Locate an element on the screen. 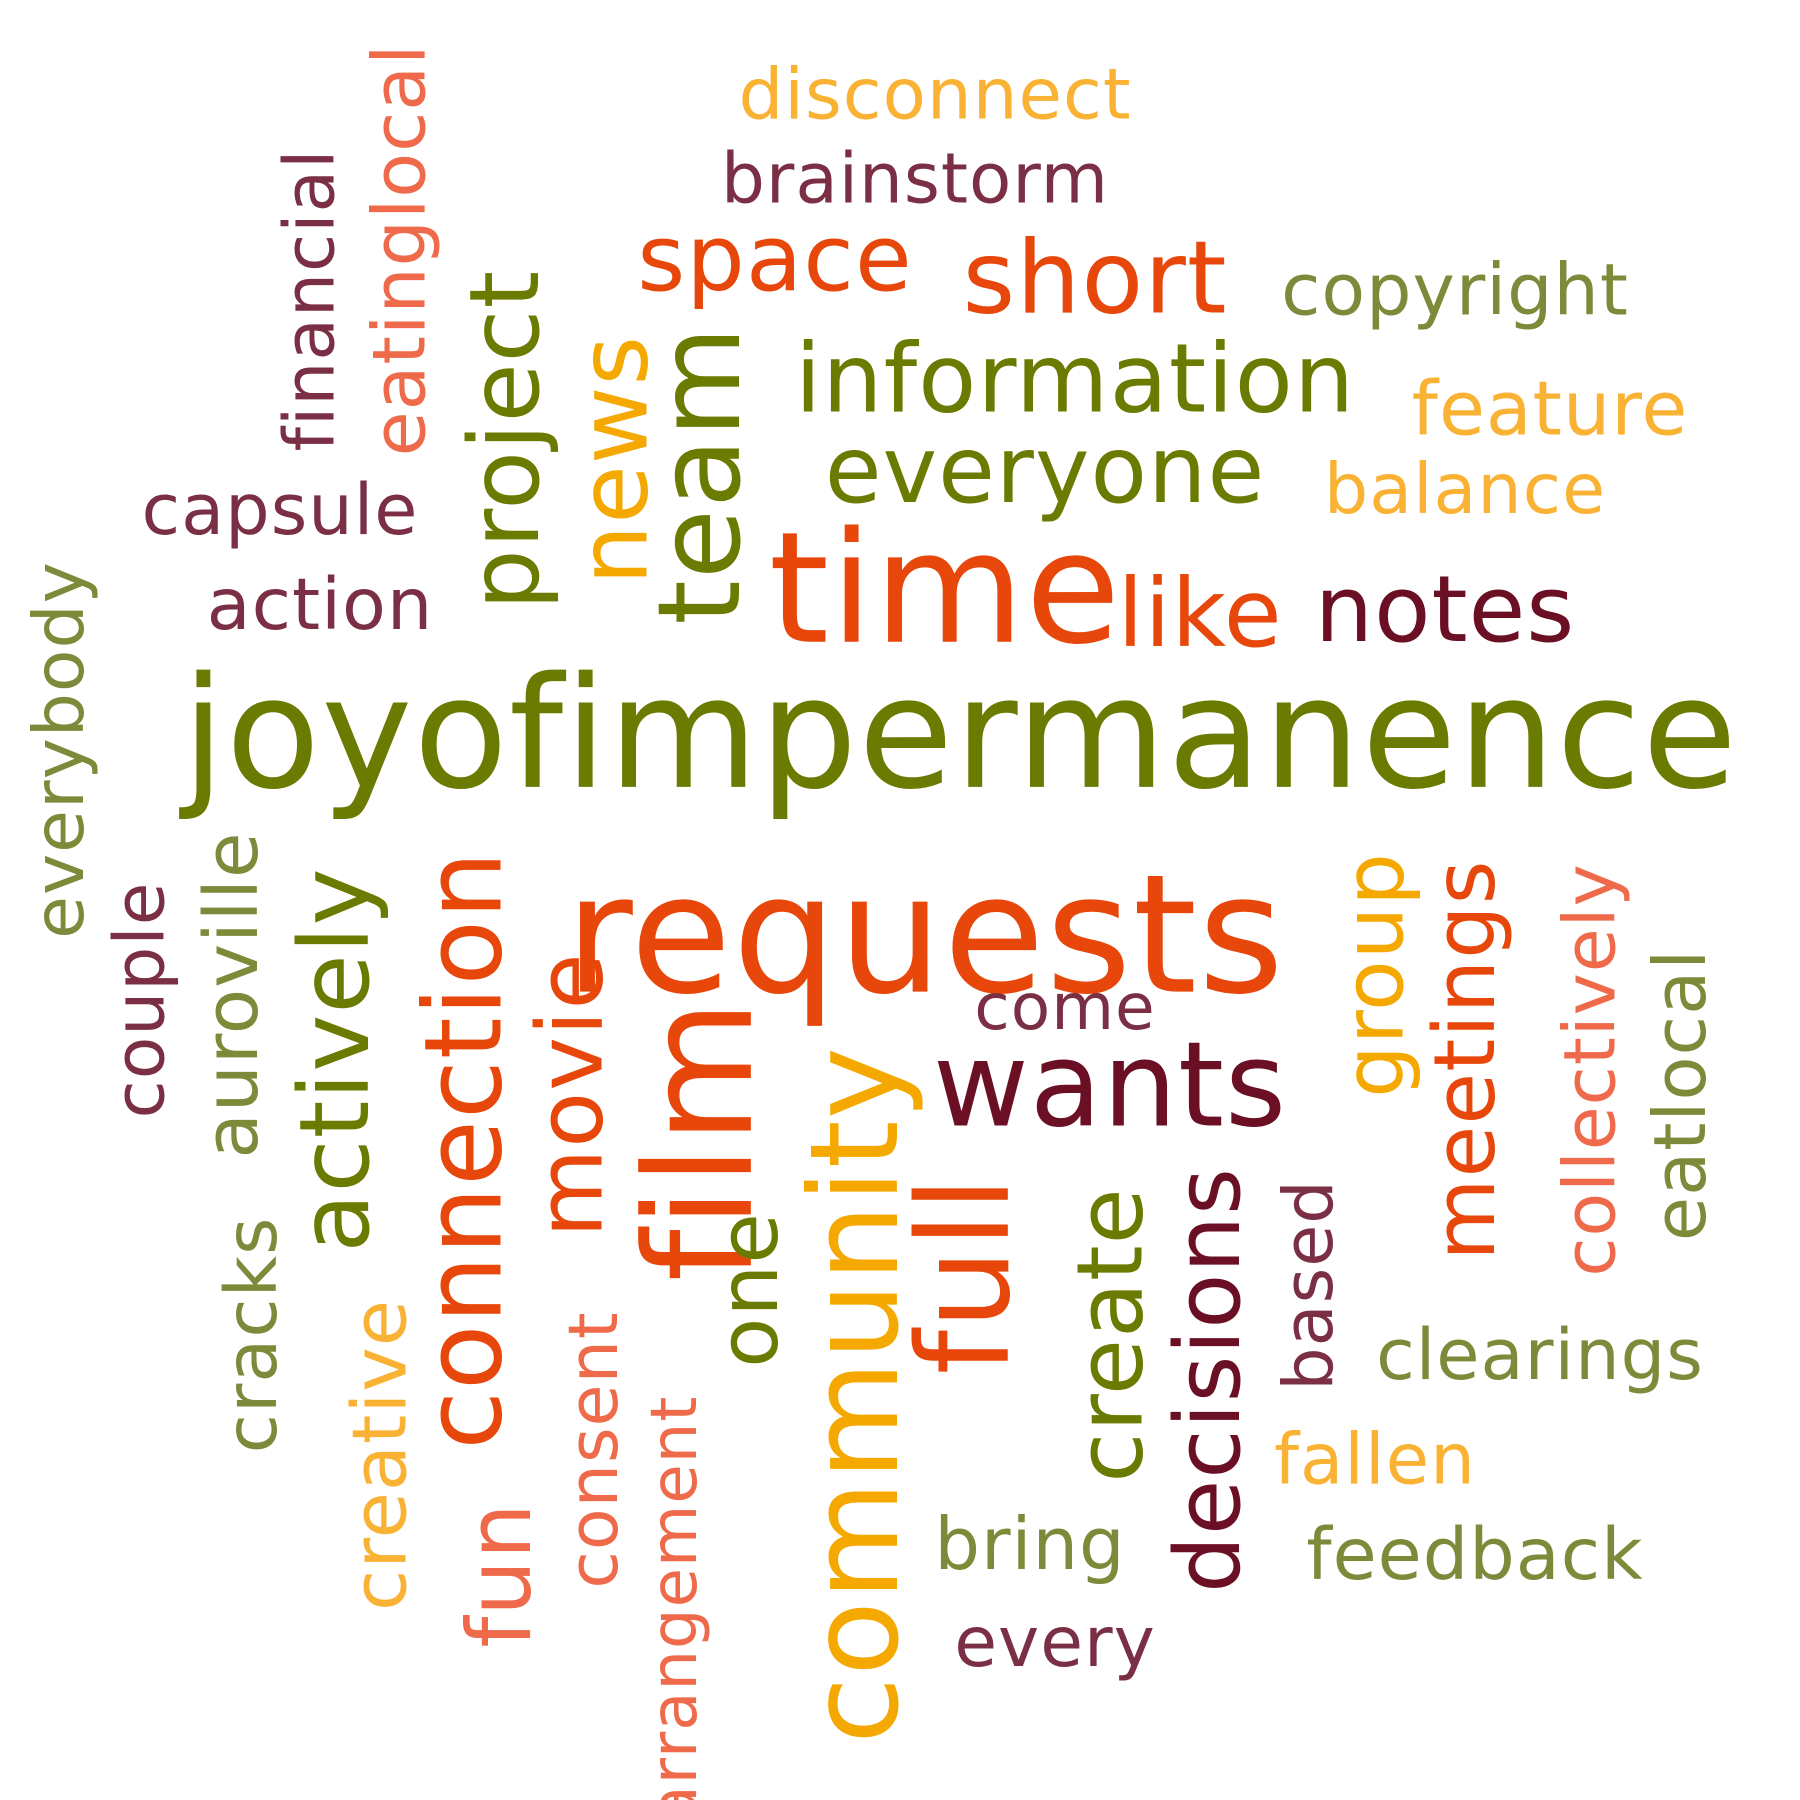 Image resolution: width=1800 pixels, height=1800 pixels. word-collectively: collectively is located at coordinates (1590, 1070).